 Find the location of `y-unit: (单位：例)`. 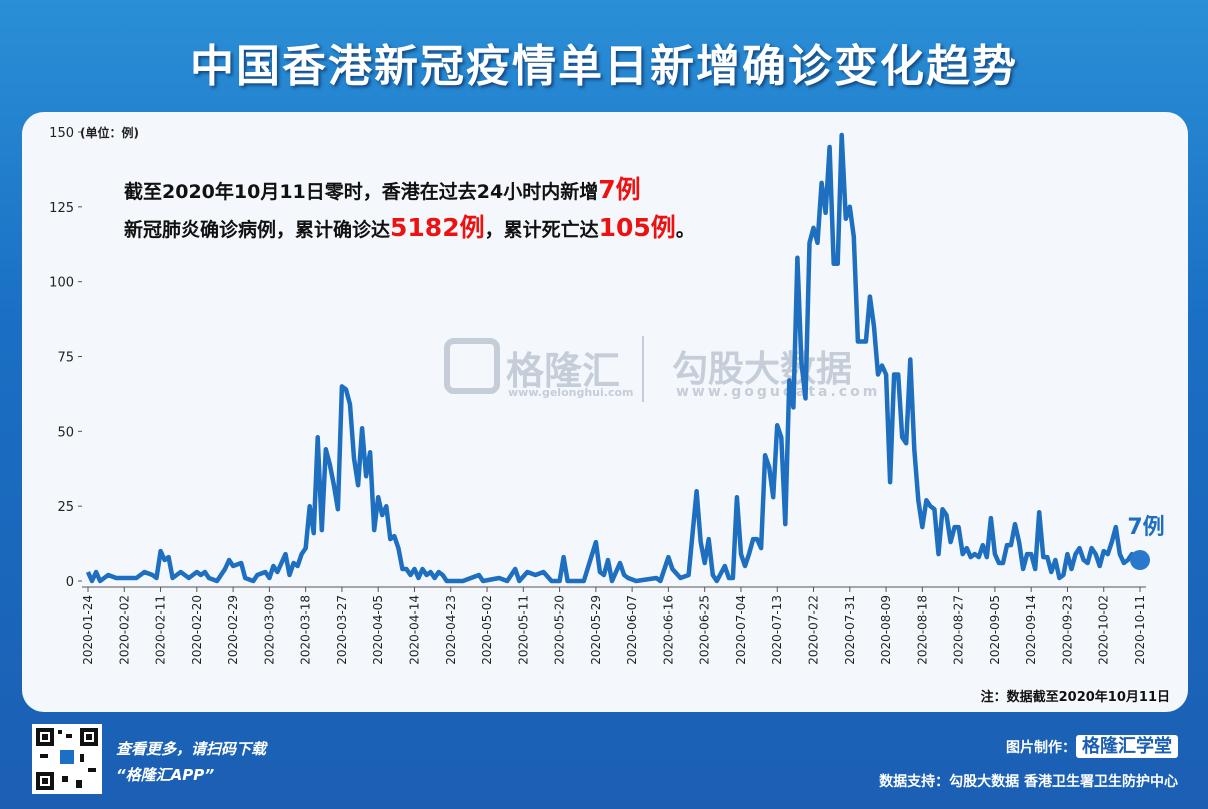

y-unit: (单位：例) is located at coordinates (109, 132).